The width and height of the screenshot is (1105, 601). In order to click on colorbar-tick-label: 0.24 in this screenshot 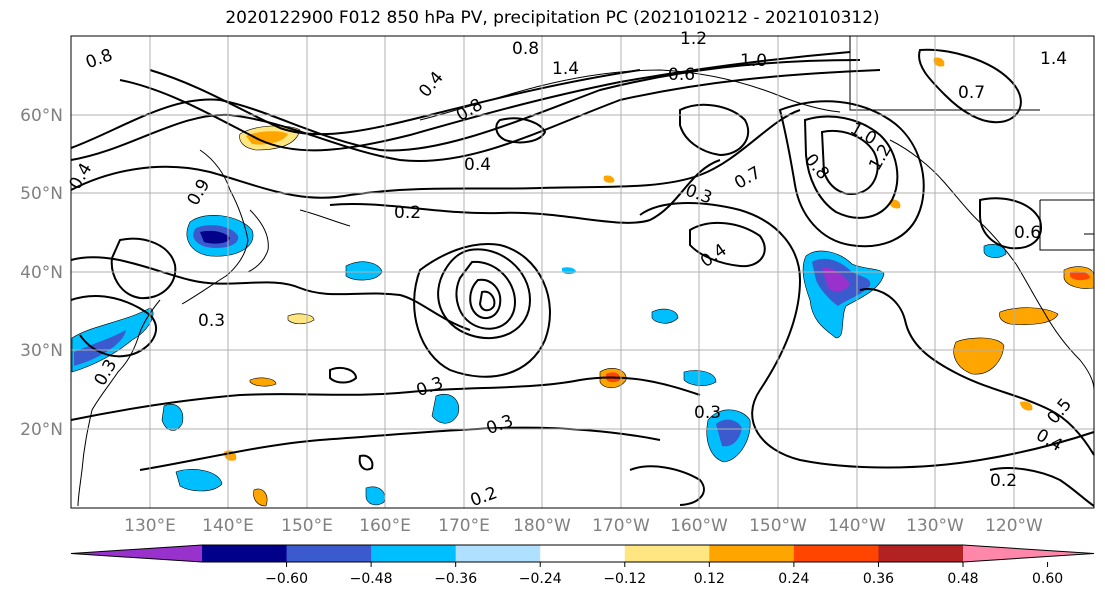, I will do `click(793, 579)`.